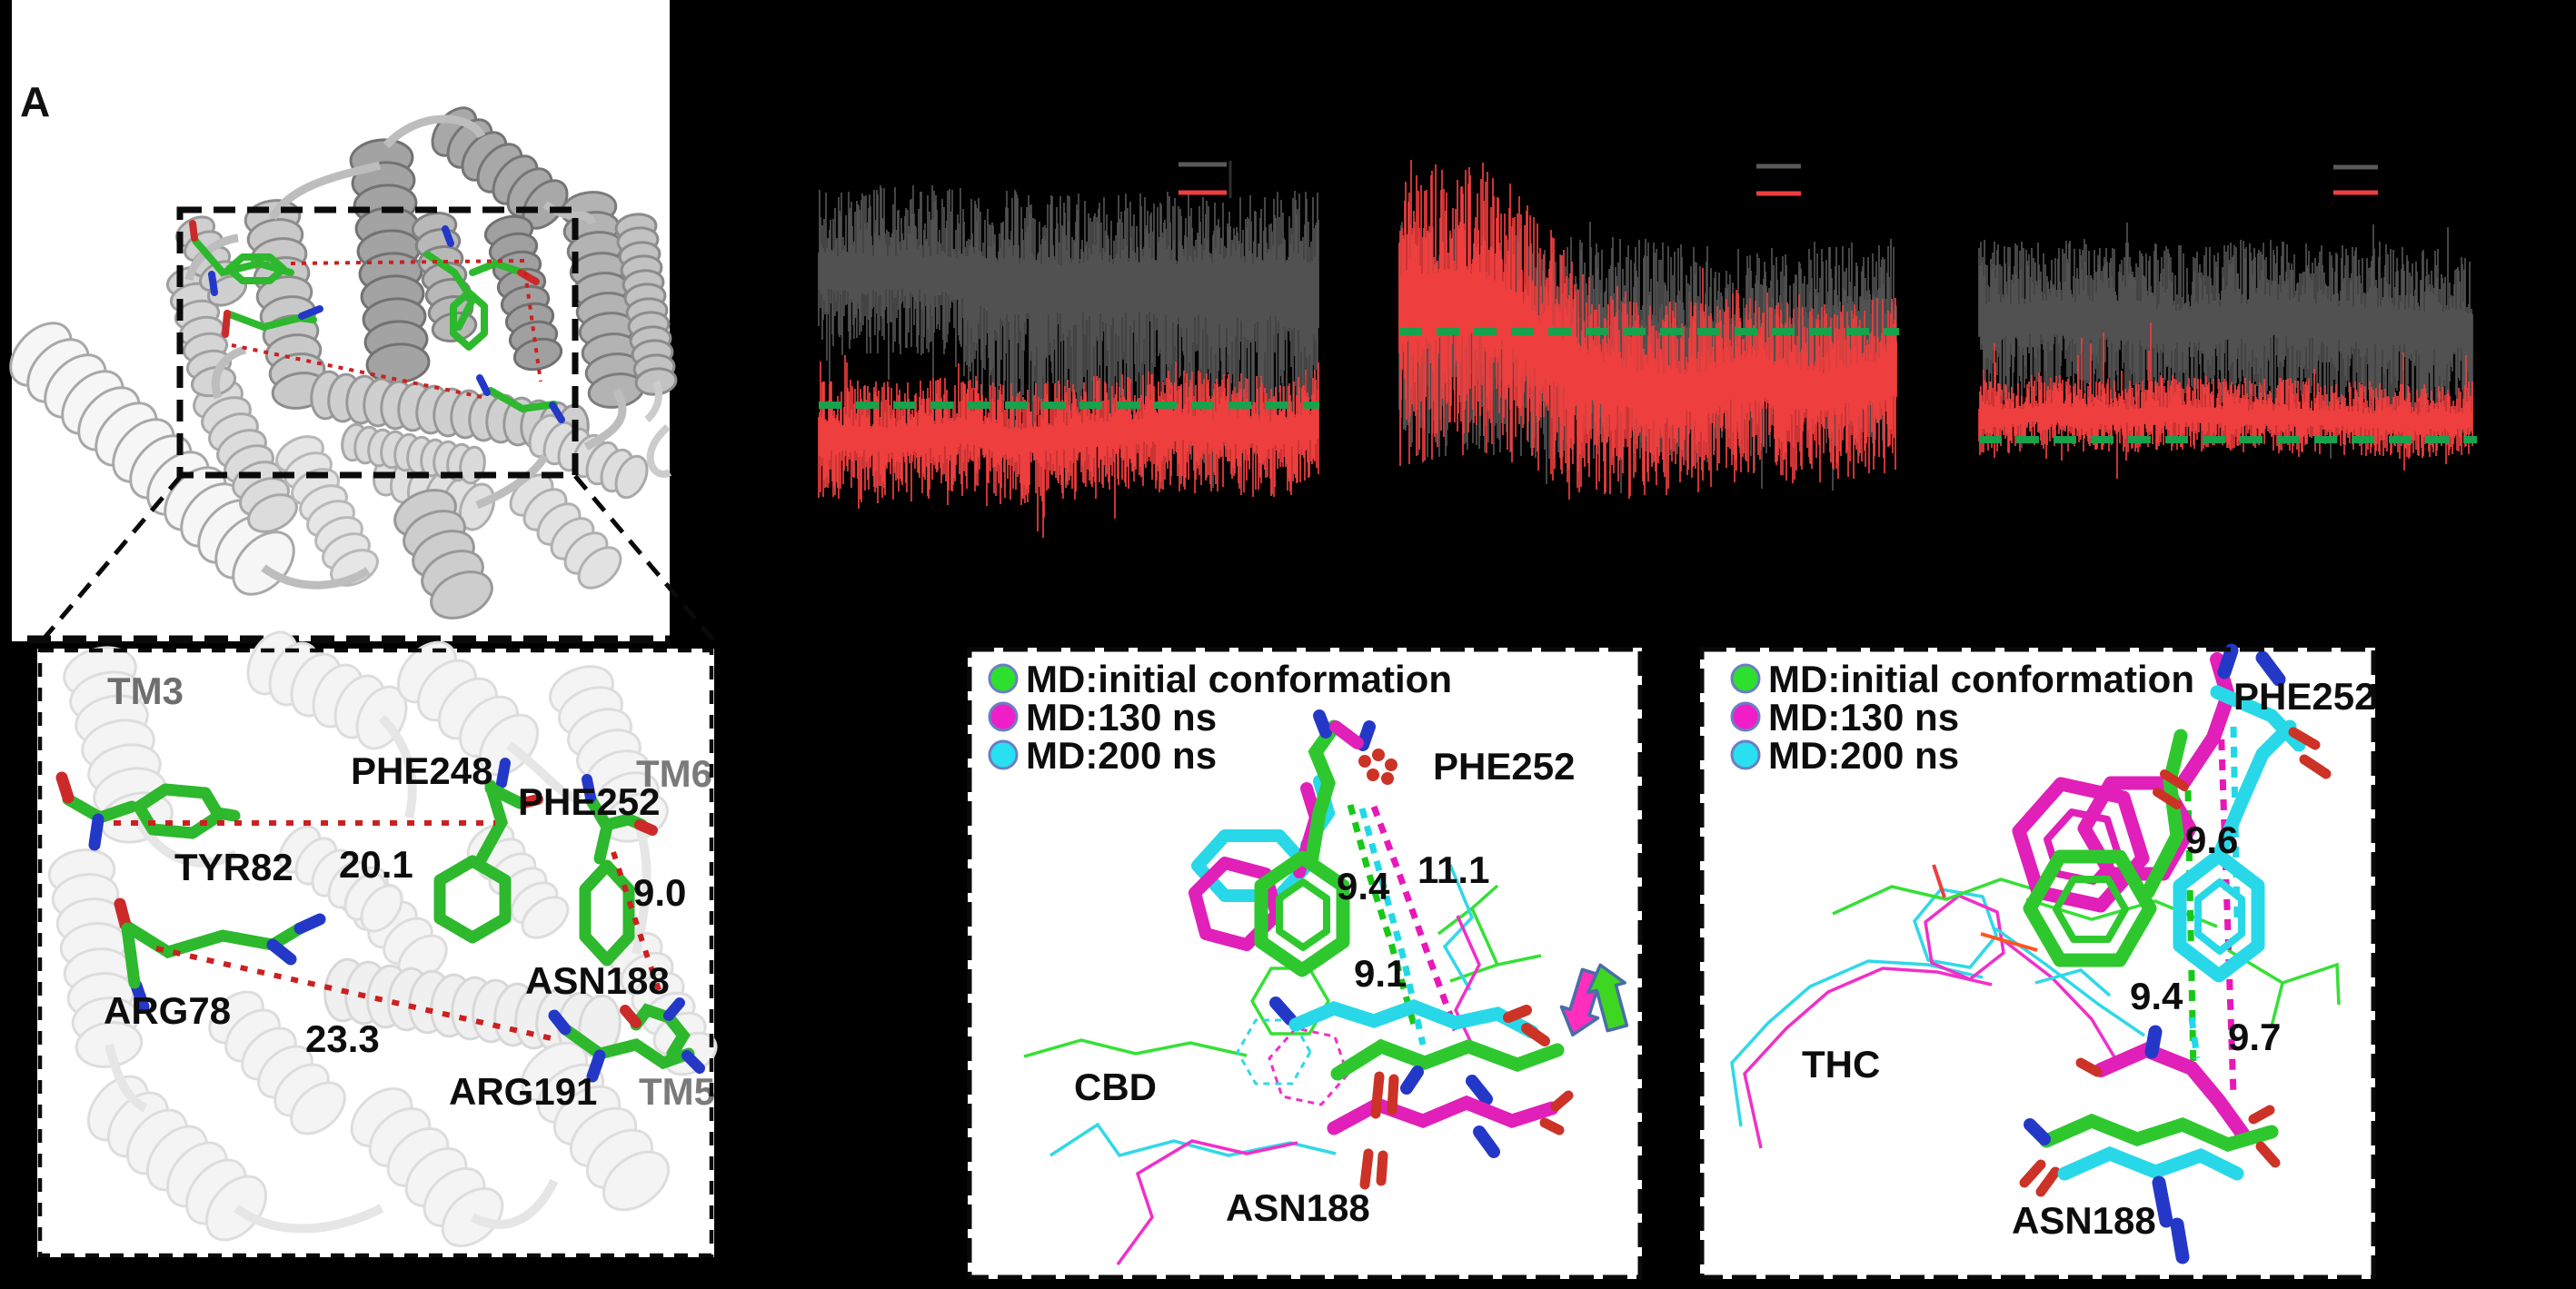  I want to click on svg-text: THC, so click(1841, 1064).